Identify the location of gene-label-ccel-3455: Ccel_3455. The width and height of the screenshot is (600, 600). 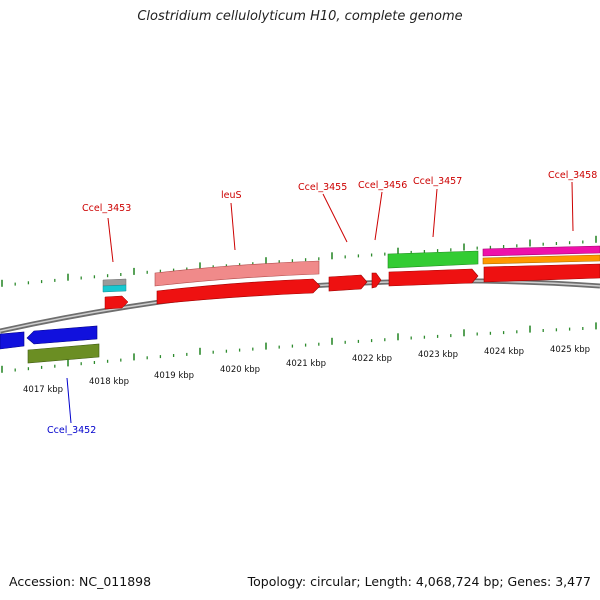
(322, 187).